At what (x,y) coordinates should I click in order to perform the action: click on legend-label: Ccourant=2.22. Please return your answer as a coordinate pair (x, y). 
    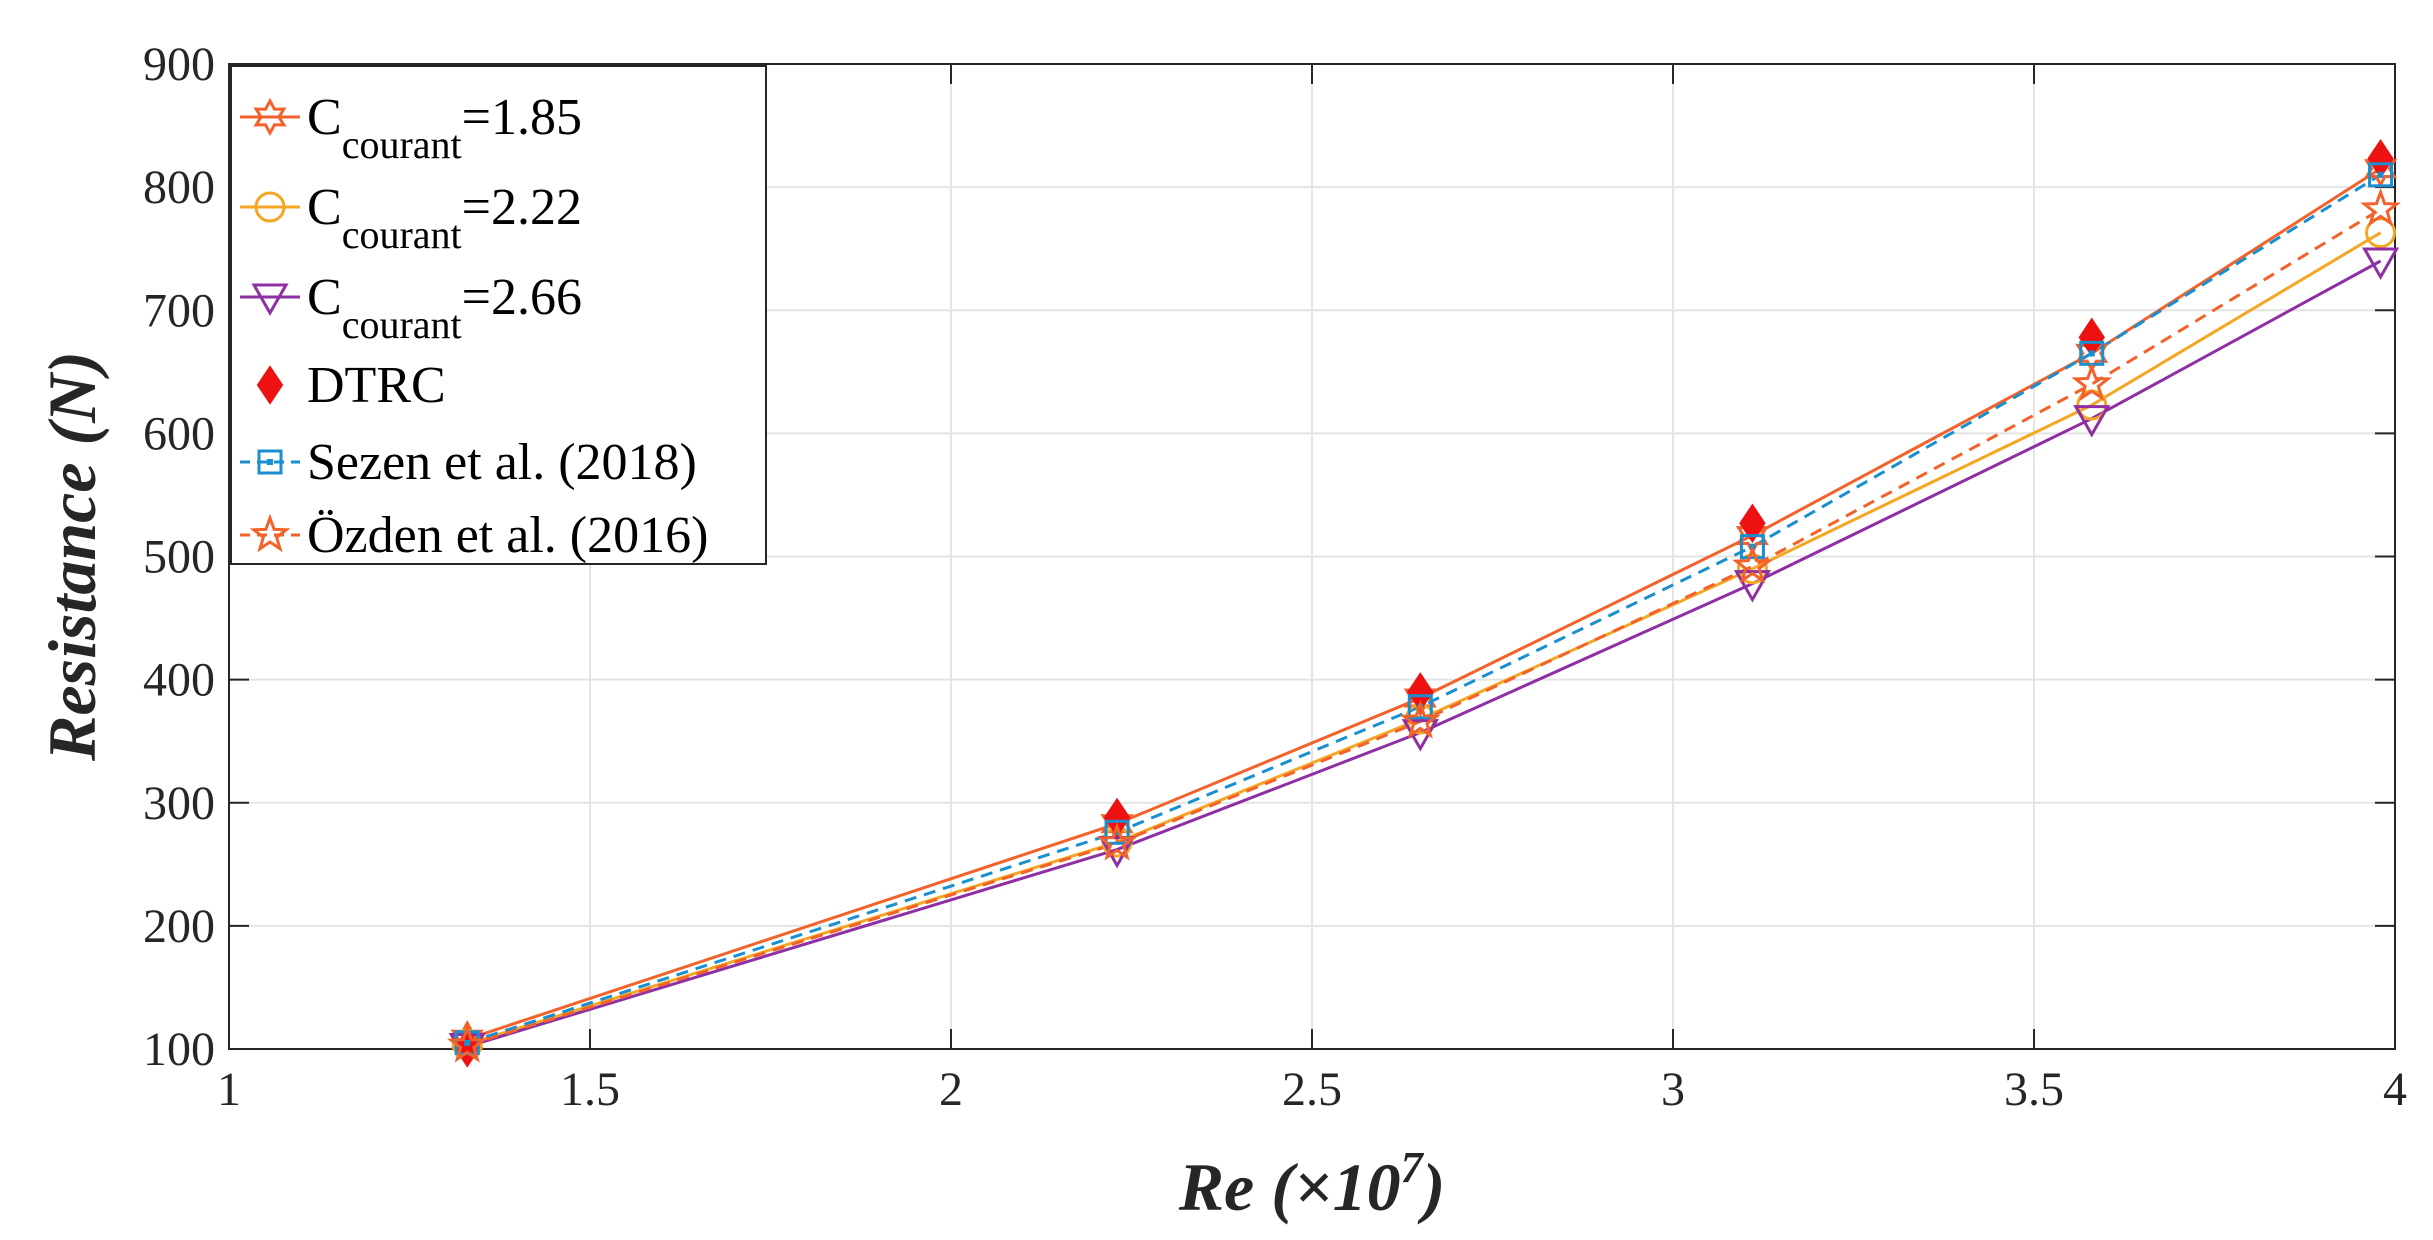
    Looking at the image, I should click on (444, 218).